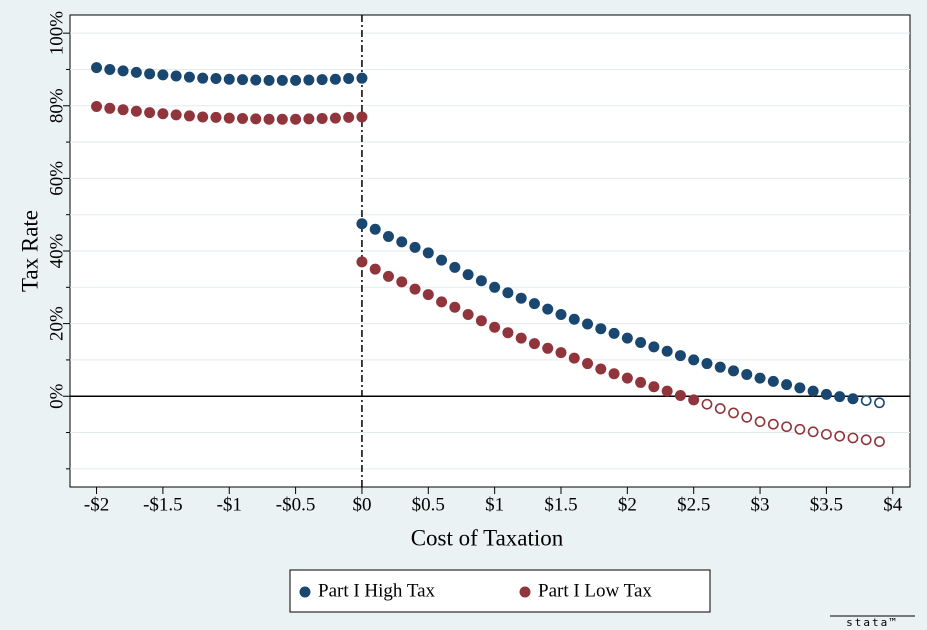 The image size is (927, 630). I want to click on y-tick-label: 60%, so click(56, 178).